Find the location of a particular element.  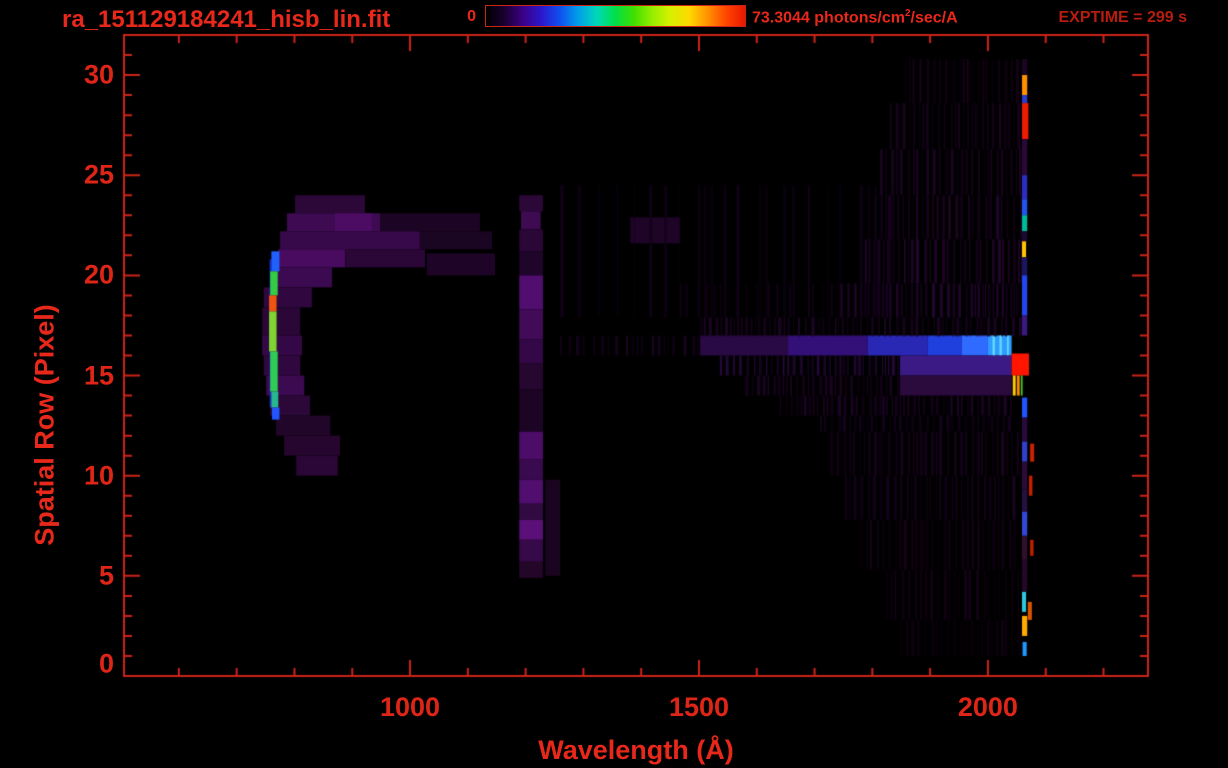

y-tick-label: 0 is located at coordinates (106, 663).